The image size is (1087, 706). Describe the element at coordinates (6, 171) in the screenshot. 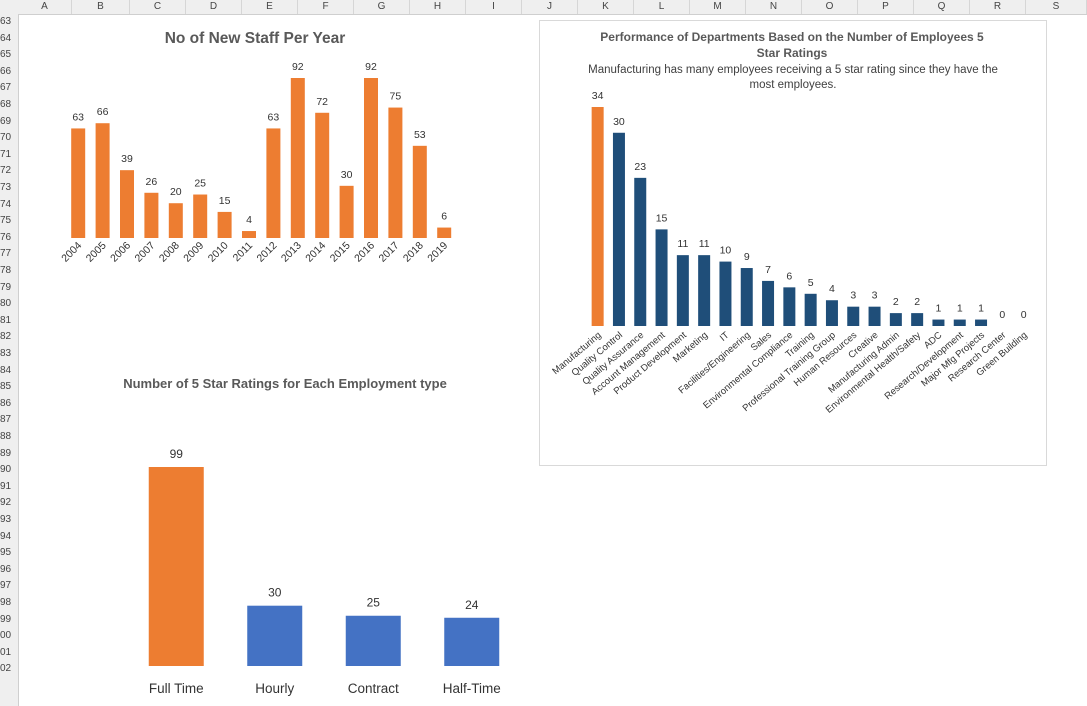

I see `row-header-72: 72` at that location.